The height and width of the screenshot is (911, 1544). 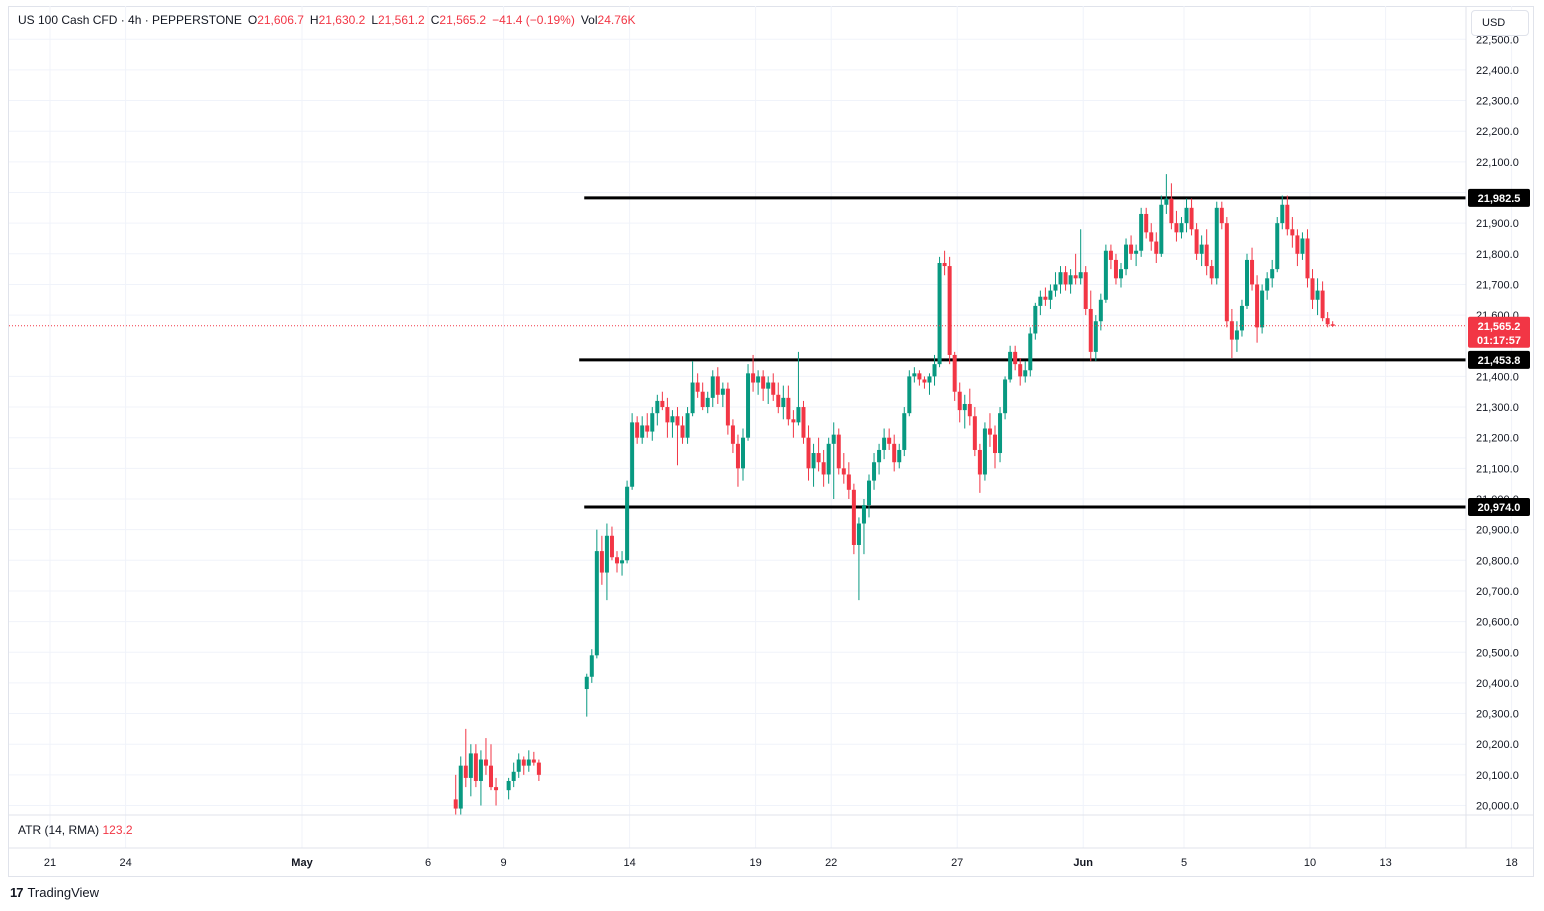 What do you see at coordinates (1497, 592) in the screenshot?
I see `y-tick-label: 20,700.0` at bounding box center [1497, 592].